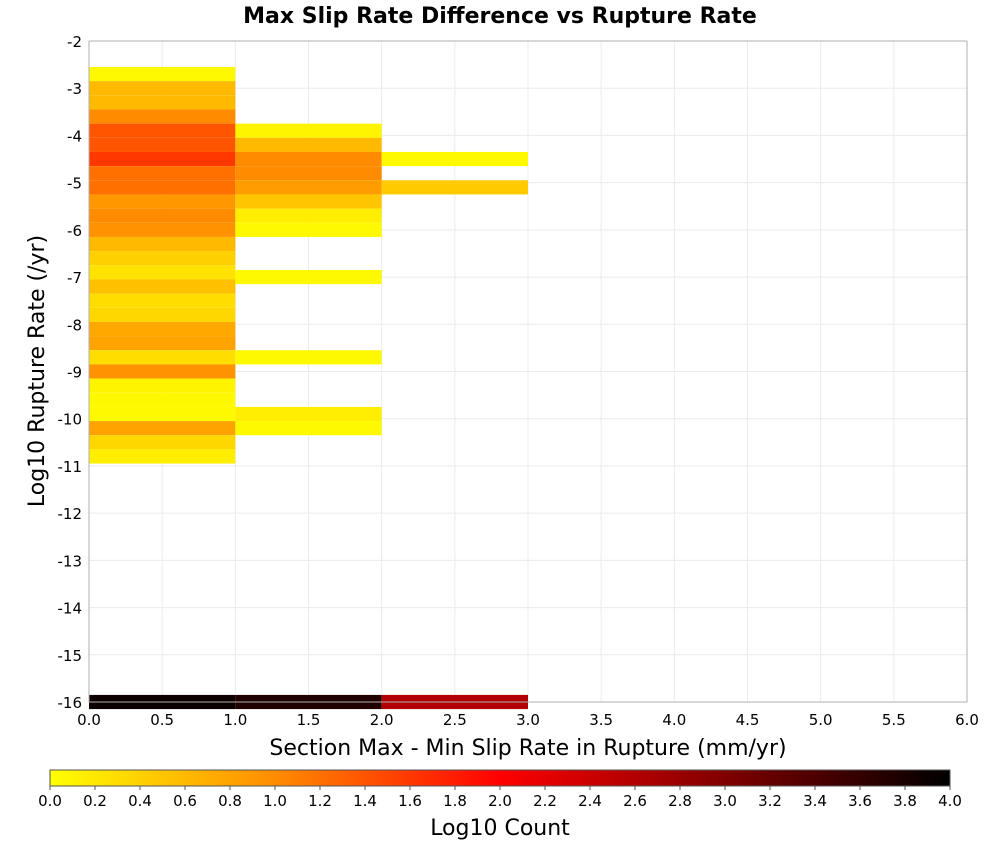 The width and height of the screenshot is (1000, 850). I want to click on y-tick-label: -14, so click(70, 609).